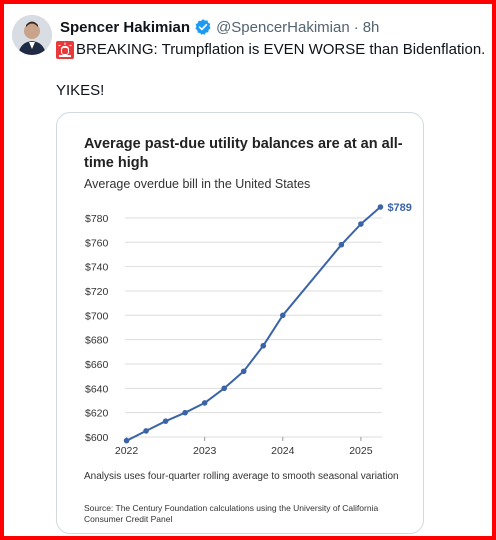 The width and height of the screenshot is (496, 540). What do you see at coordinates (283, 451) in the screenshot?
I see `x-tick-label: 2024` at bounding box center [283, 451].